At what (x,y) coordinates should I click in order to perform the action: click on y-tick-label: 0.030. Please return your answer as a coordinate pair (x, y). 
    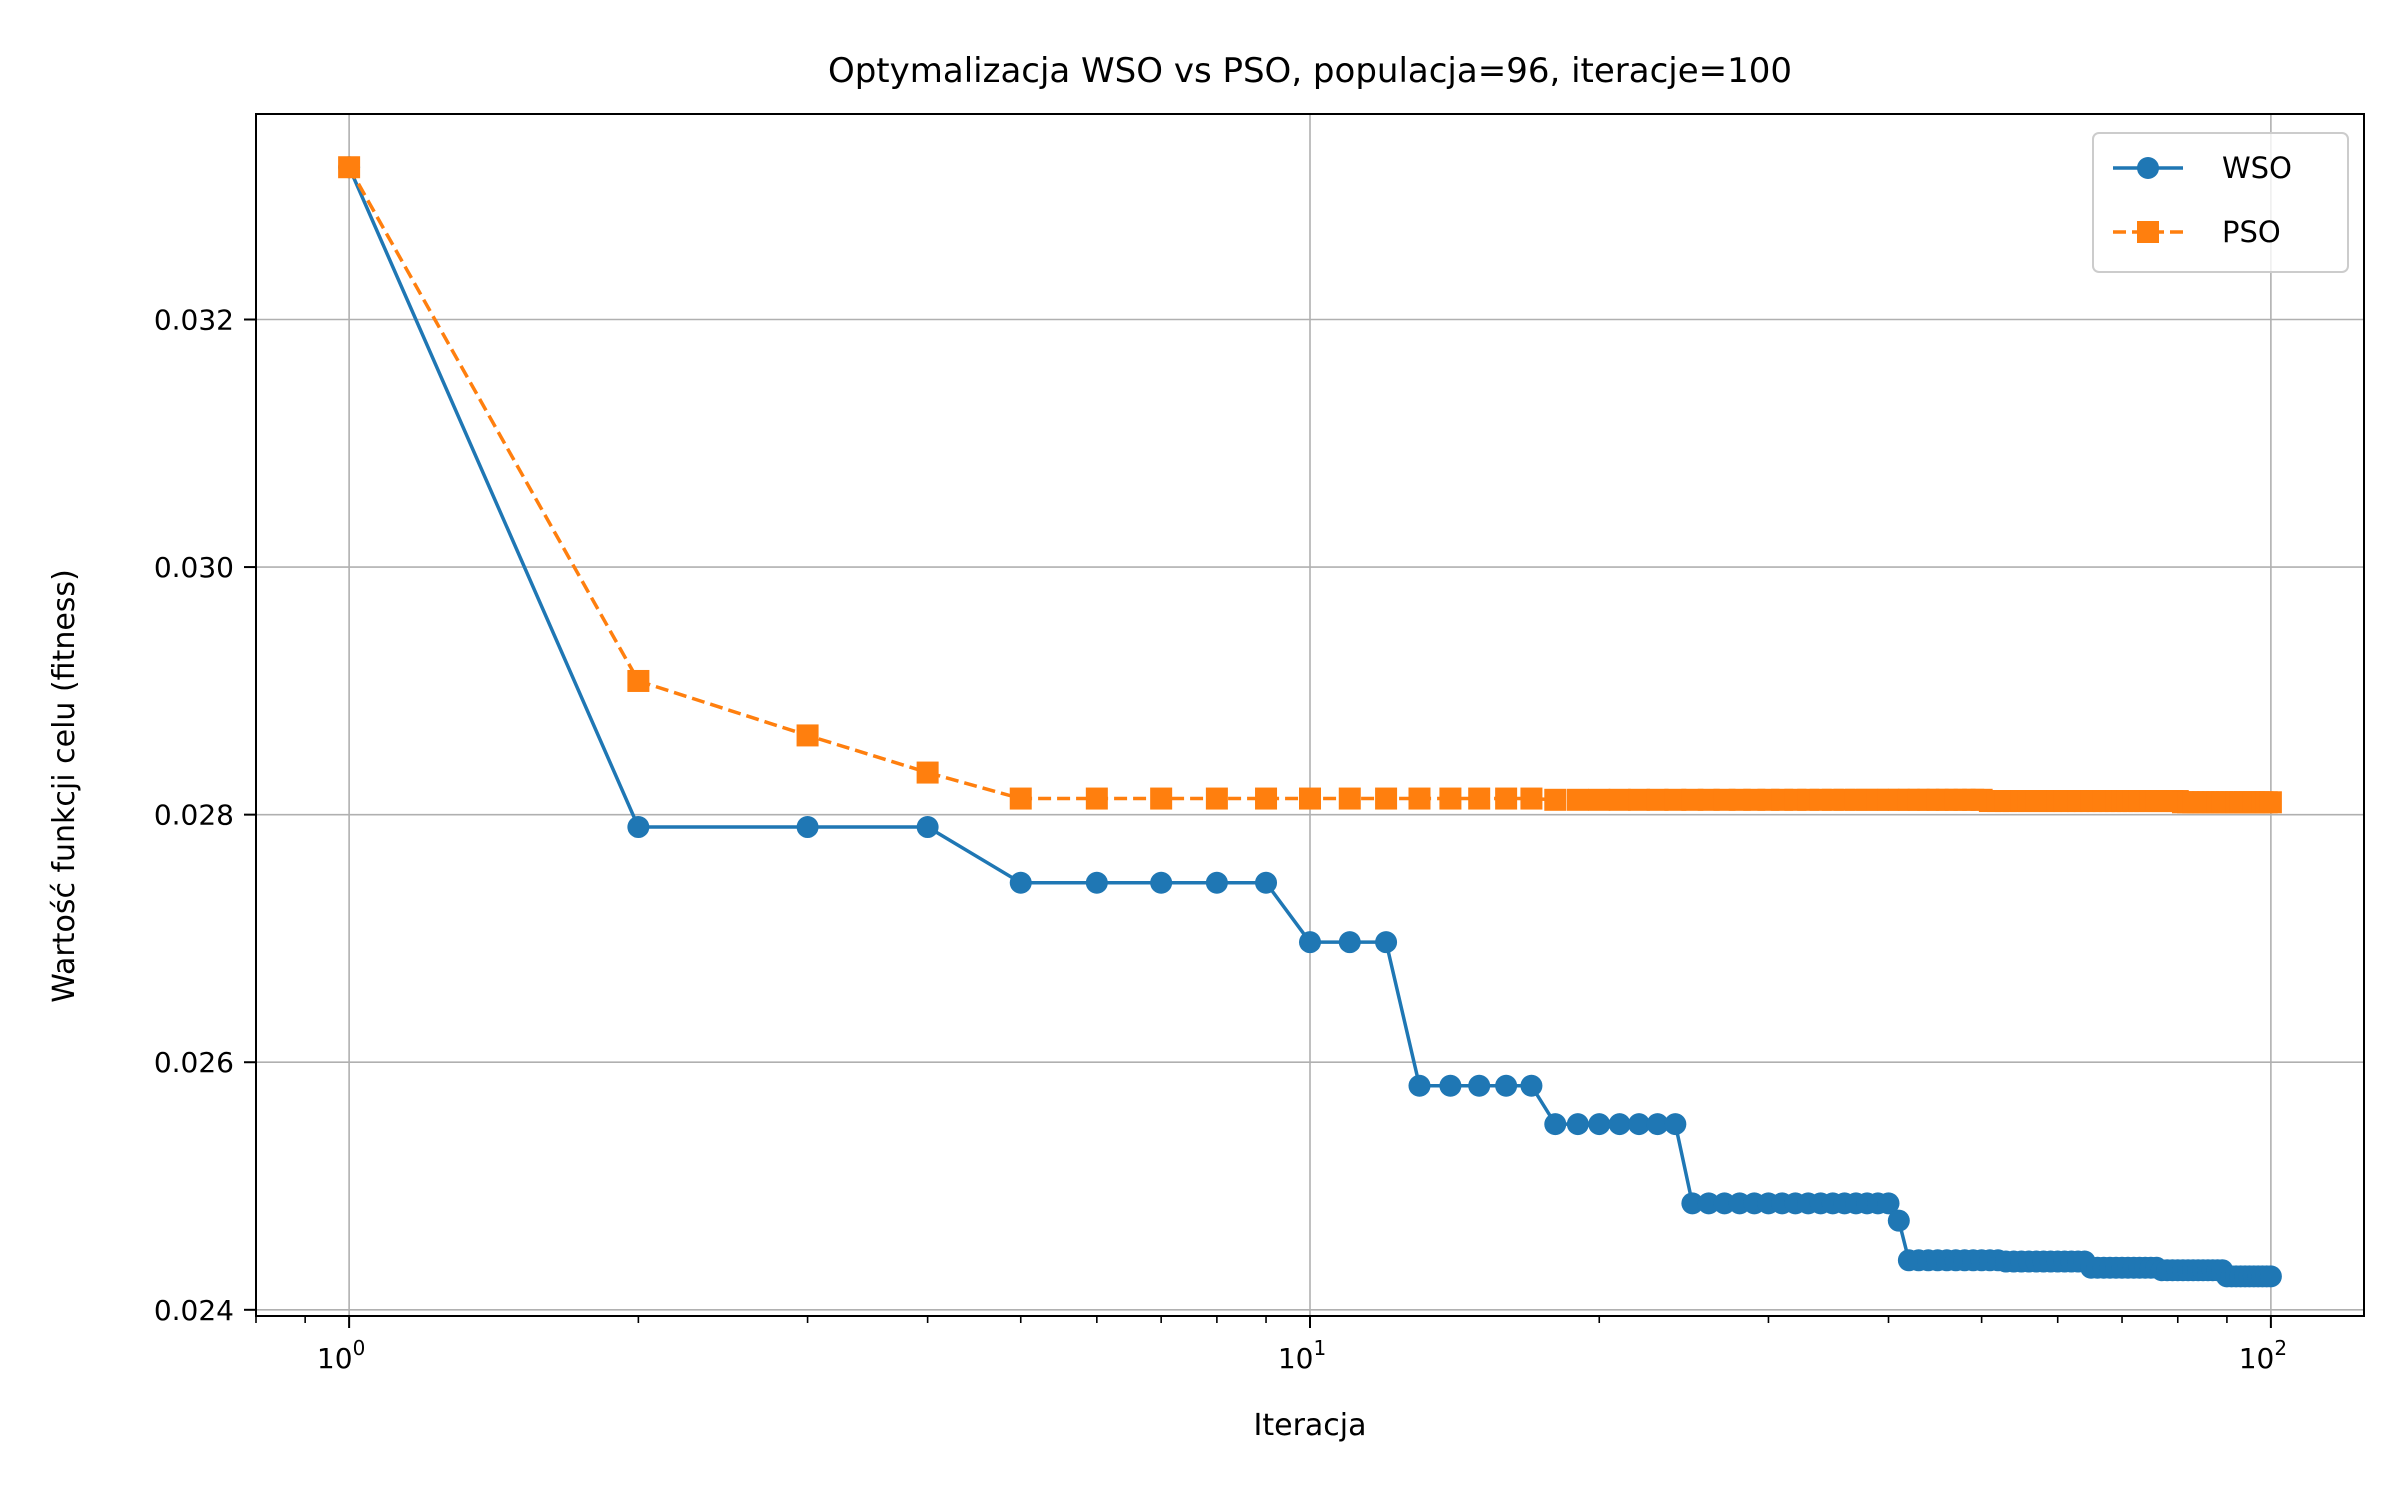
    Looking at the image, I should click on (194, 567).